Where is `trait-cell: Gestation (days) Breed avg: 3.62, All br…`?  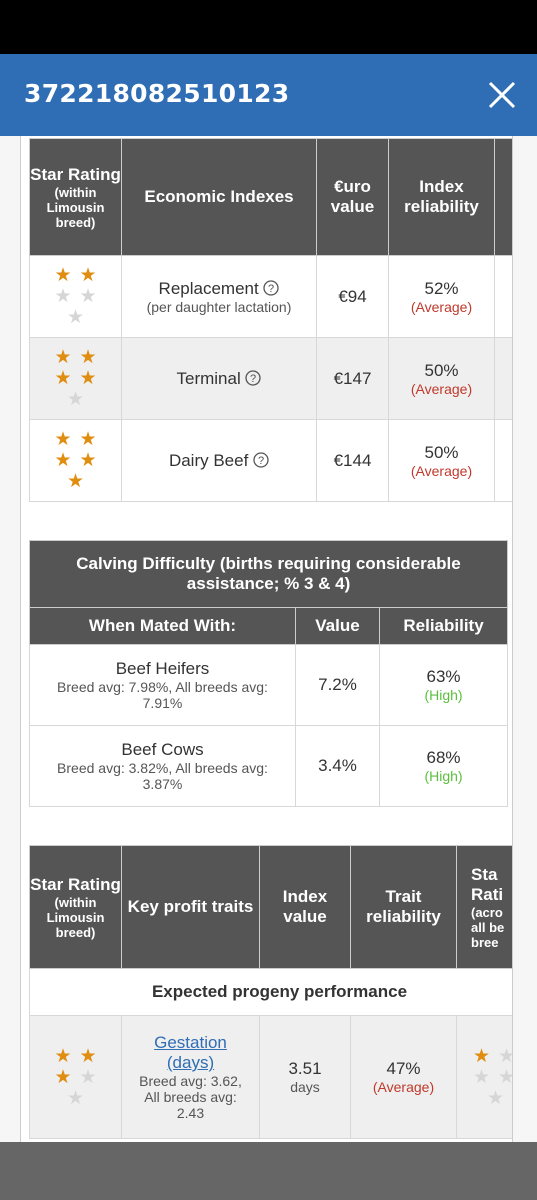 trait-cell: Gestation (days) Breed avg: 3.62, All br… is located at coordinates (190, 1077).